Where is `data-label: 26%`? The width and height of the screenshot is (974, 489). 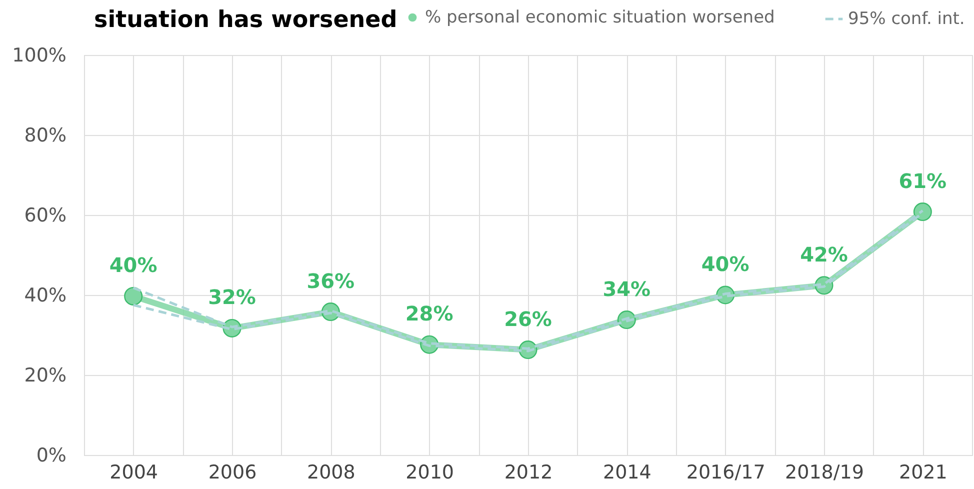
data-label: 26% is located at coordinates (528, 318).